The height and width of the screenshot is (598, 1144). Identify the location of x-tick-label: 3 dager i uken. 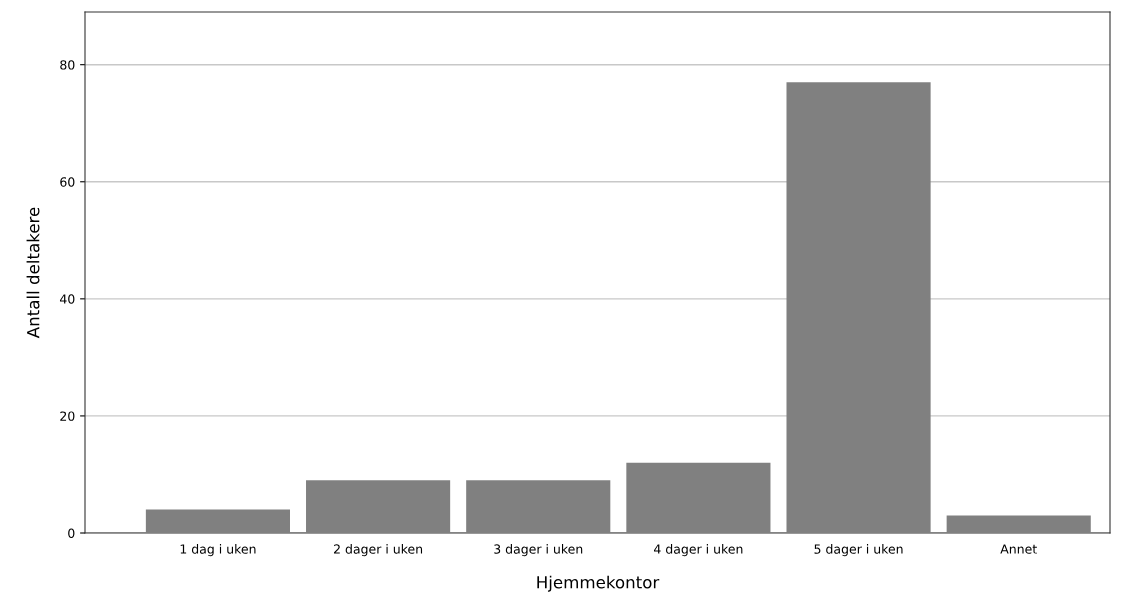
(538, 550).